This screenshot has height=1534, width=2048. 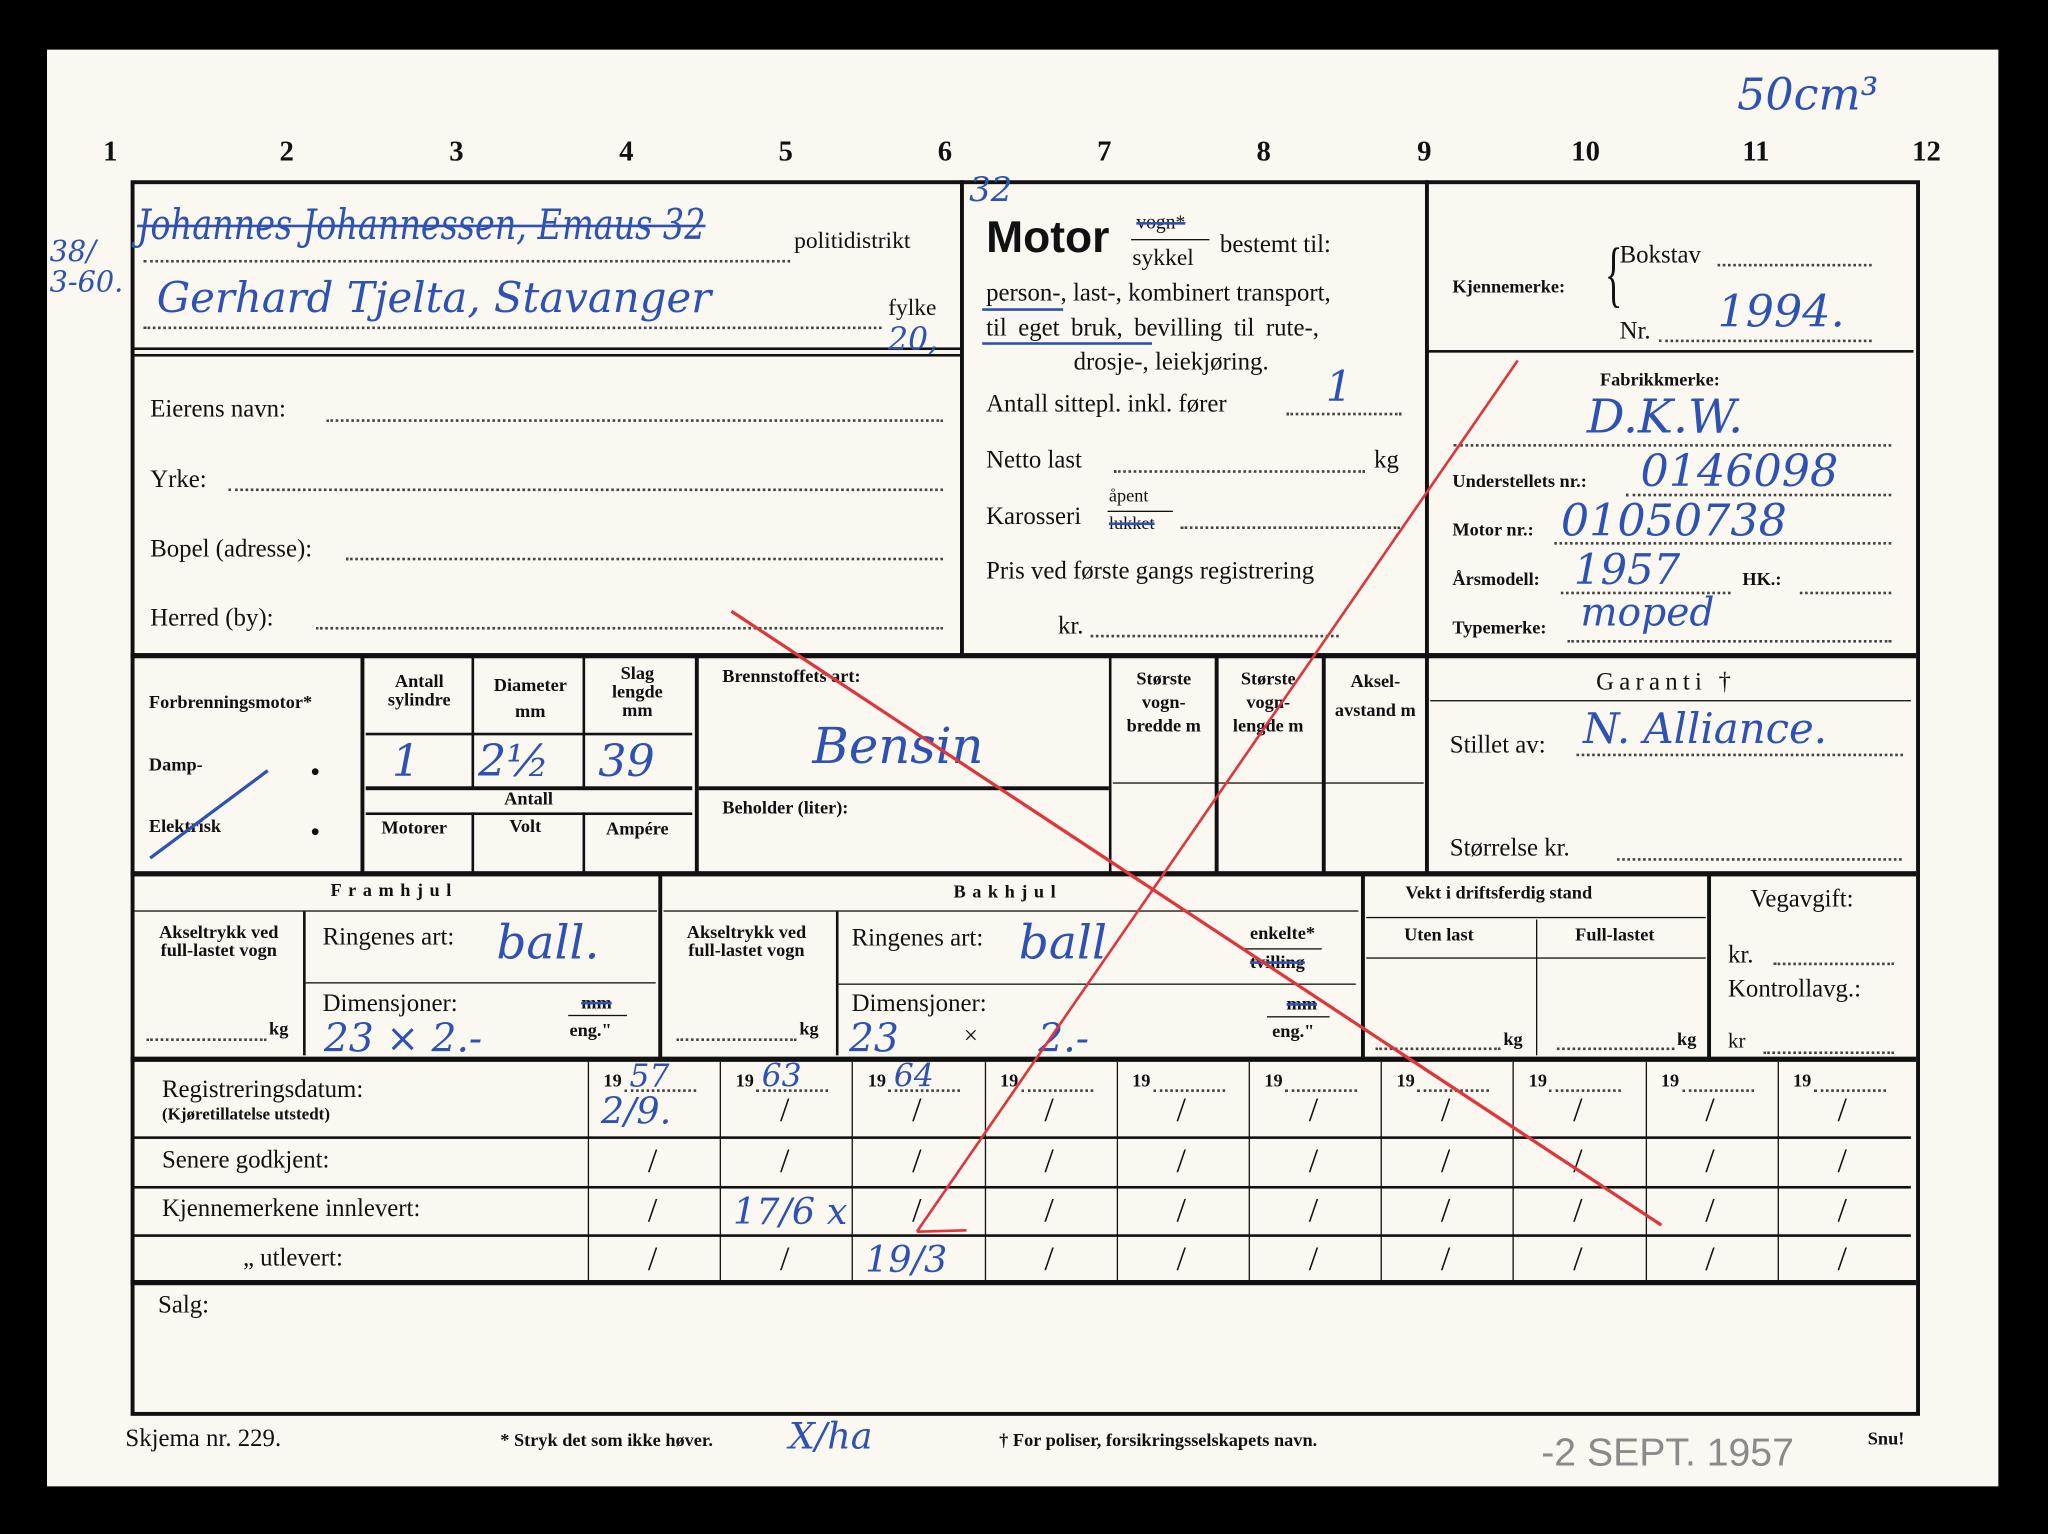 I want to click on rear-mm: mm, so click(x=1301, y=1005).